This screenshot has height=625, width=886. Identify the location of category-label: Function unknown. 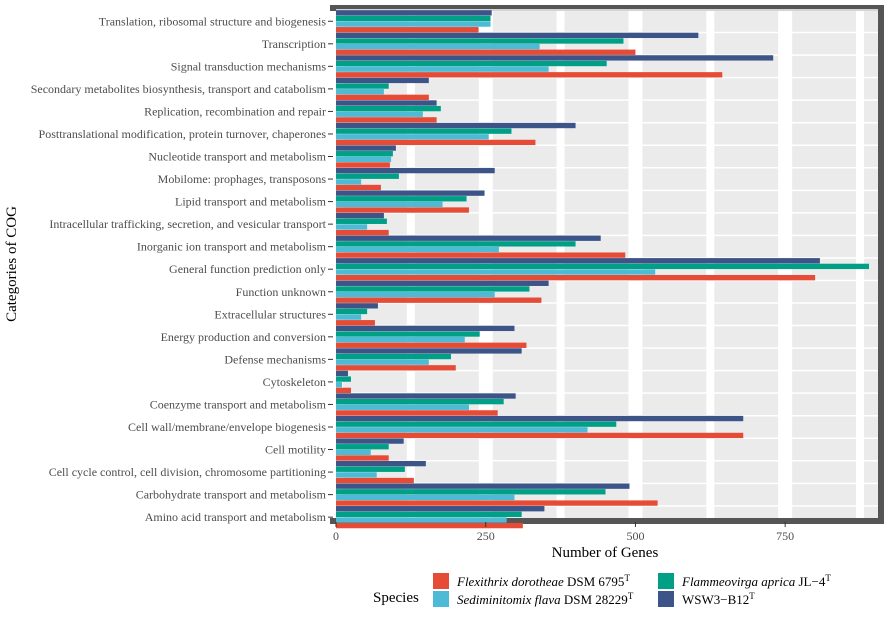
(281, 292).